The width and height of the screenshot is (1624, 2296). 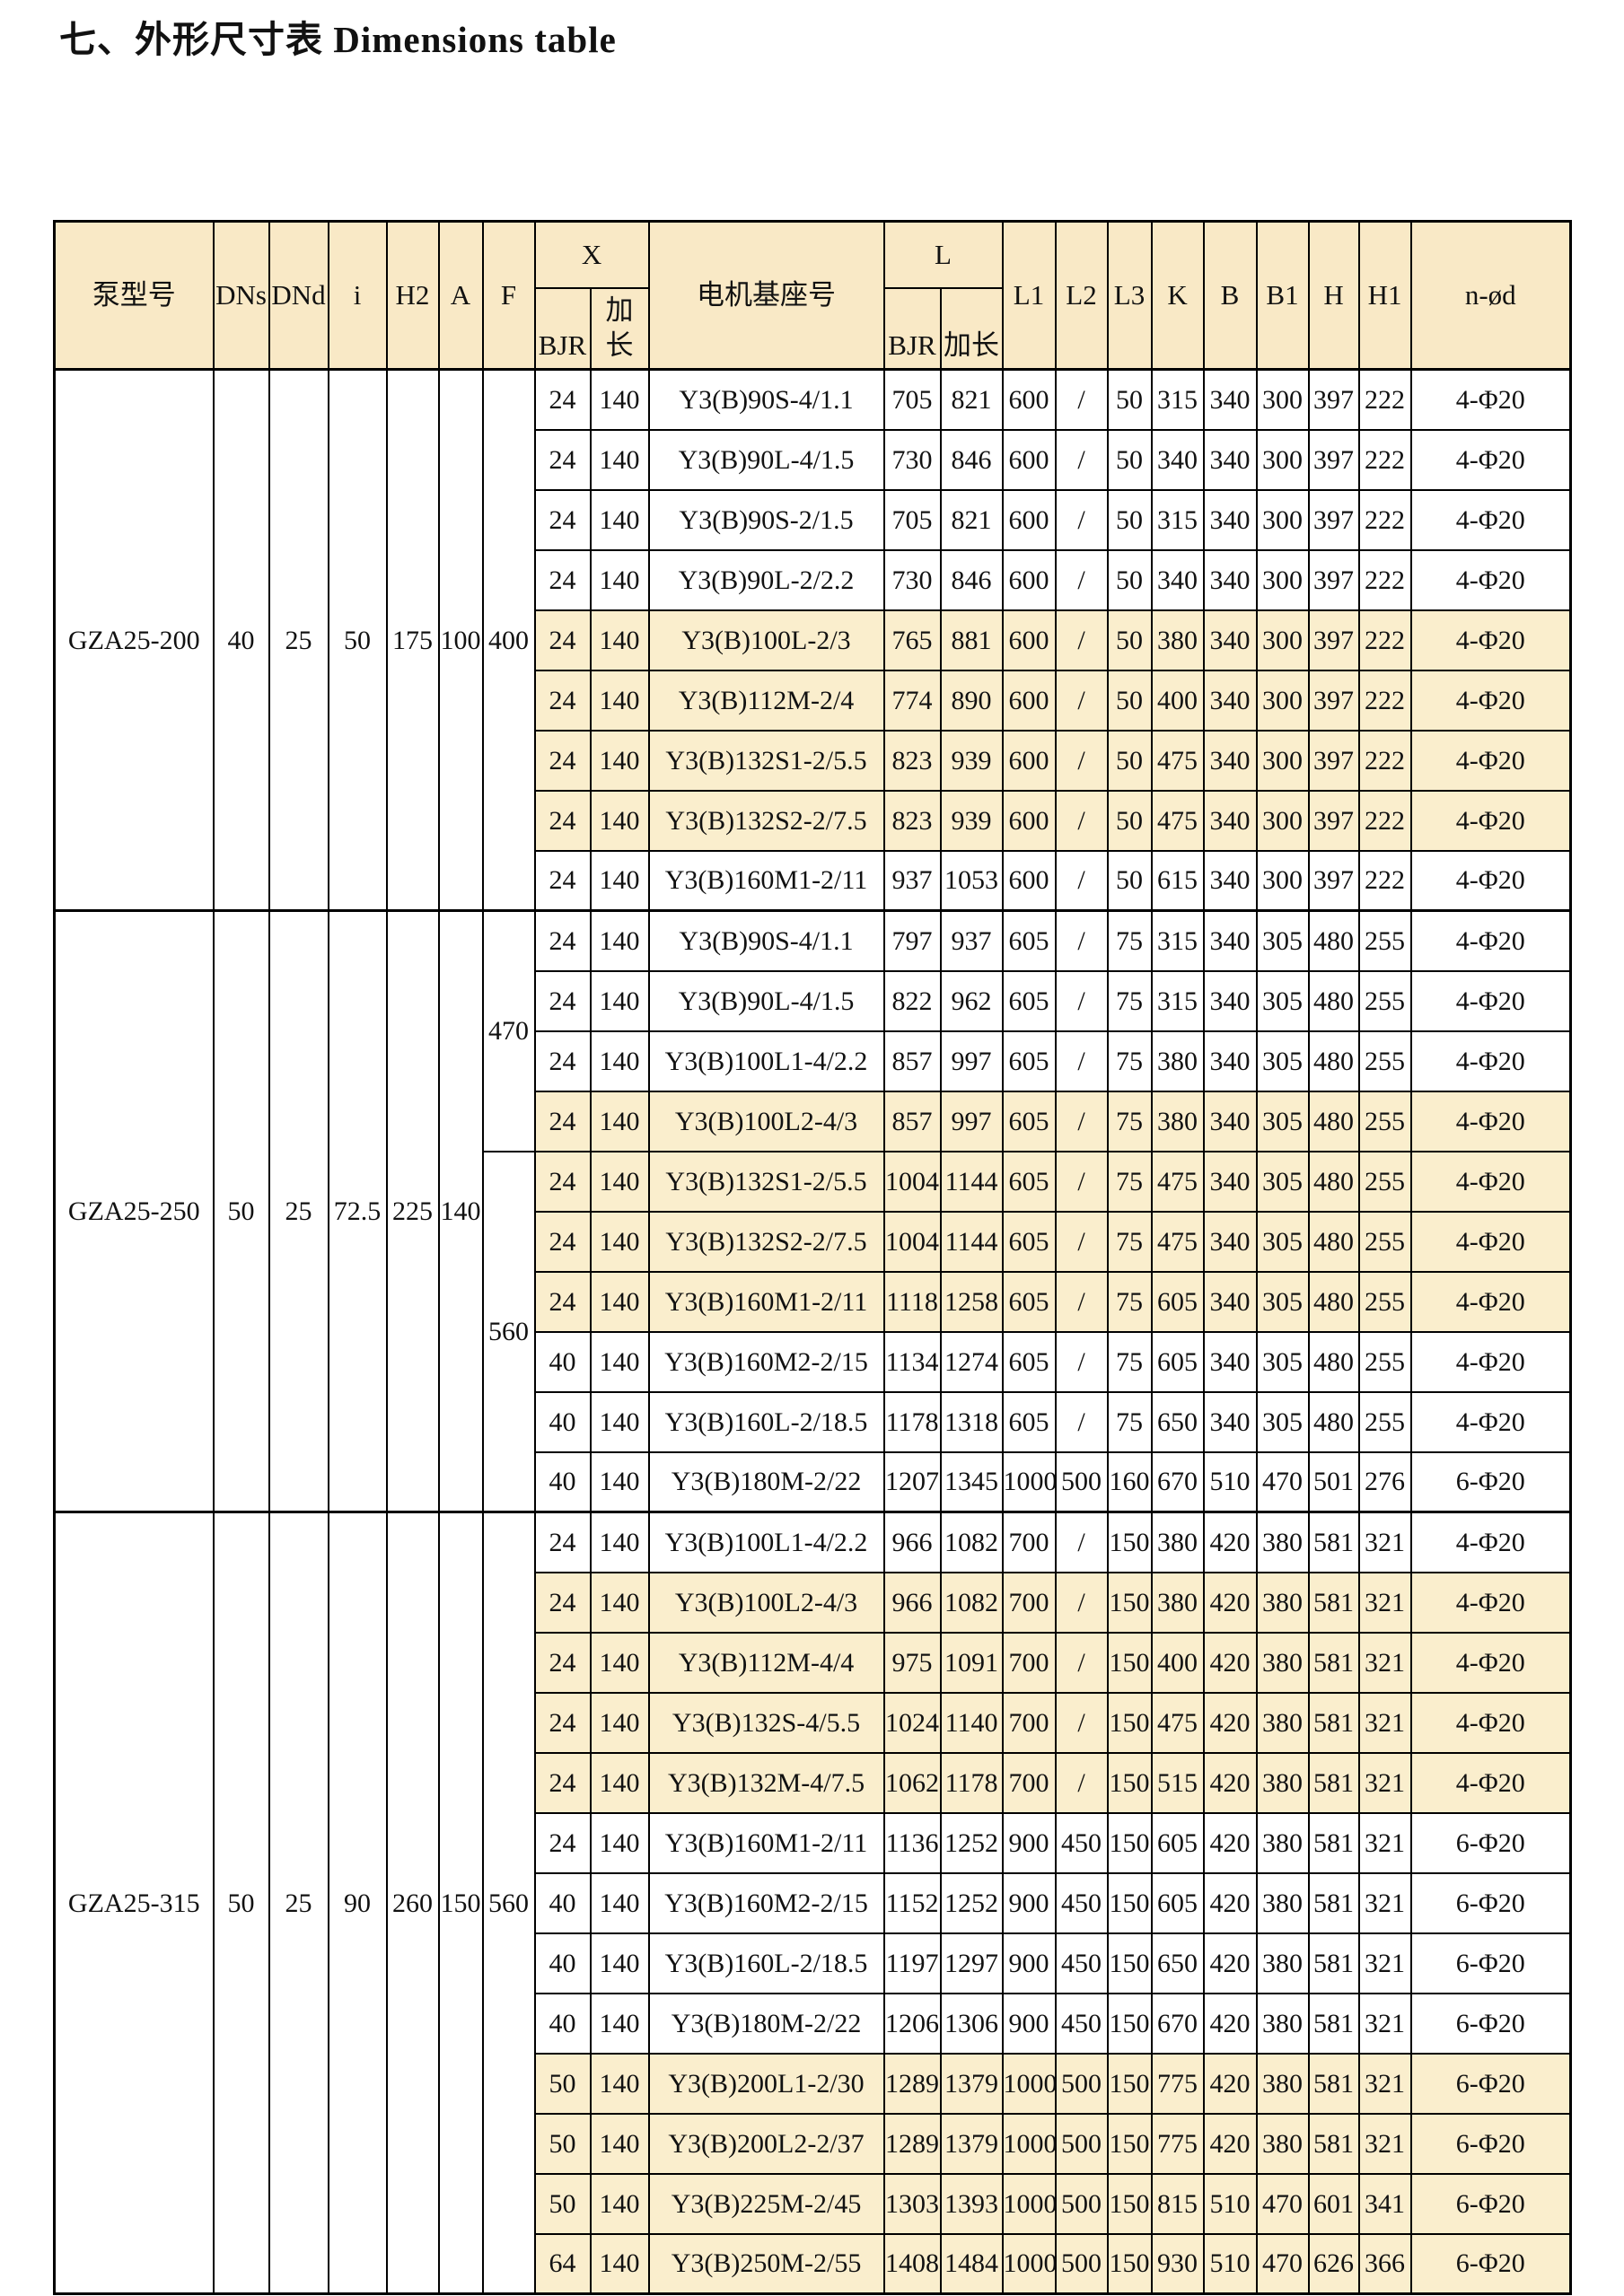 What do you see at coordinates (1129, 941) in the screenshot?
I see `cell-l3: 75` at bounding box center [1129, 941].